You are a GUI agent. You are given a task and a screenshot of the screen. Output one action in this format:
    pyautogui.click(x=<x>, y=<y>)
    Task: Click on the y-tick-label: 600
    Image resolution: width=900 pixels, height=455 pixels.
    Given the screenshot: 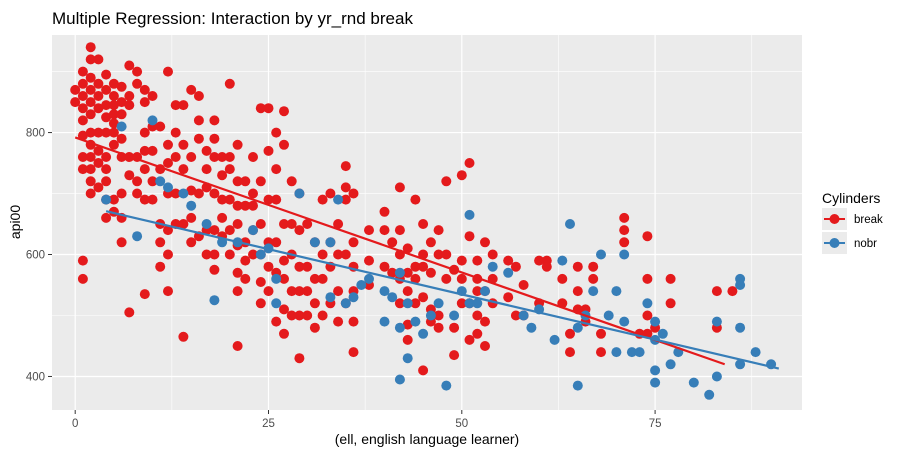 What is the action you would take?
    pyautogui.click(x=35, y=256)
    